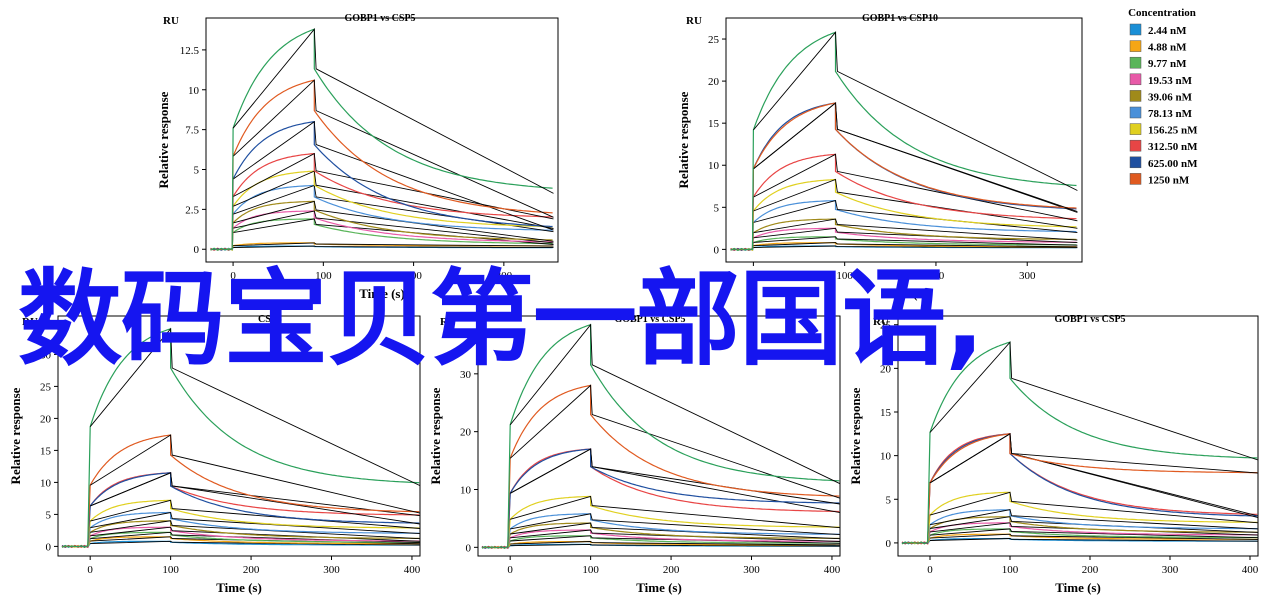 The width and height of the screenshot is (1269, 605). Describe the element at coordinates (1167, 48) in the screenshot. I see `legend-label: 4.88 nM` at that location.